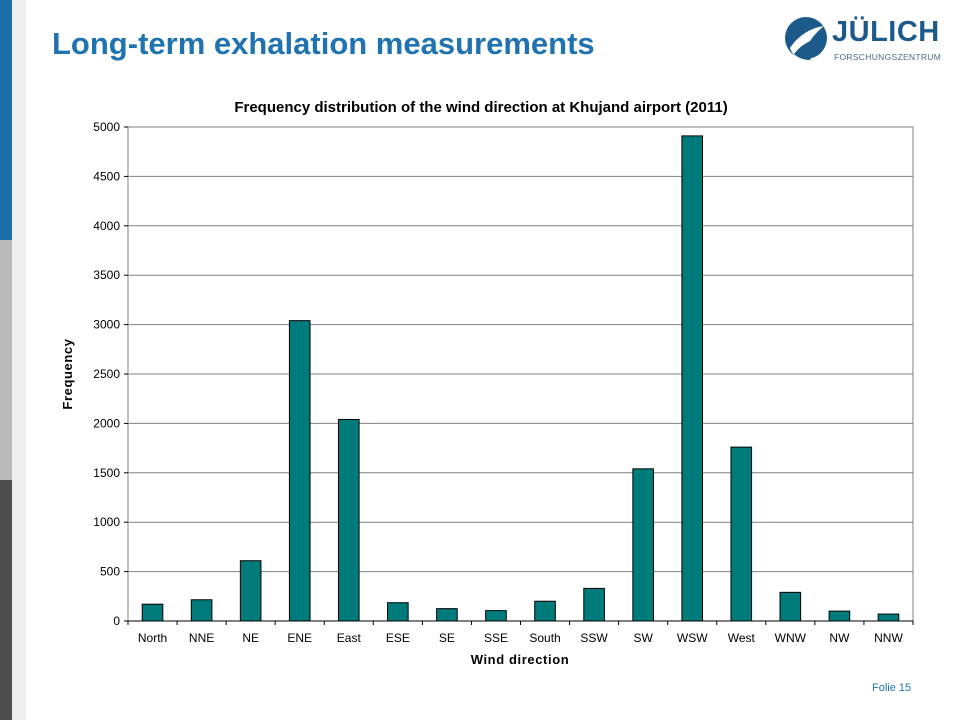 This screenshot has height=720, width=960. I want to click on x-axis-label: Wind direction, so click(520, 659).